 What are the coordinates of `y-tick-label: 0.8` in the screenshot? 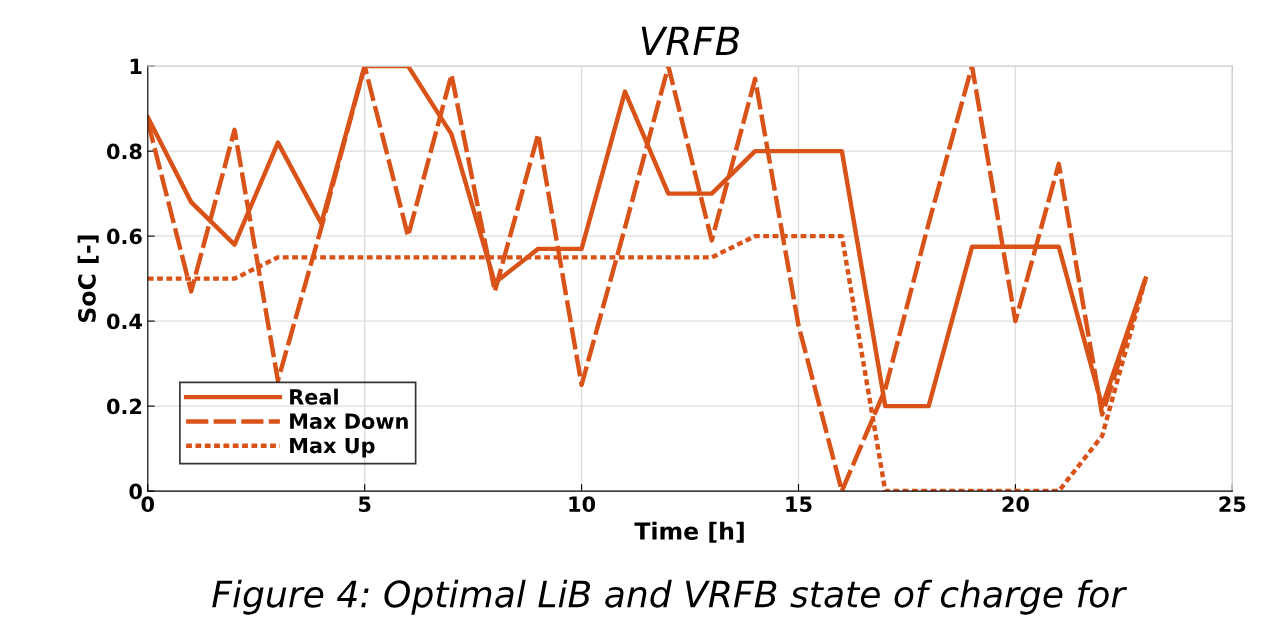 It's located at (124, 151).